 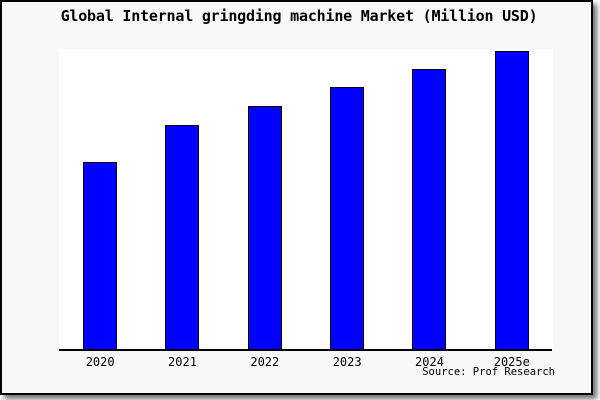 I want to click on bar-2025e, so click(x=511, y=200).